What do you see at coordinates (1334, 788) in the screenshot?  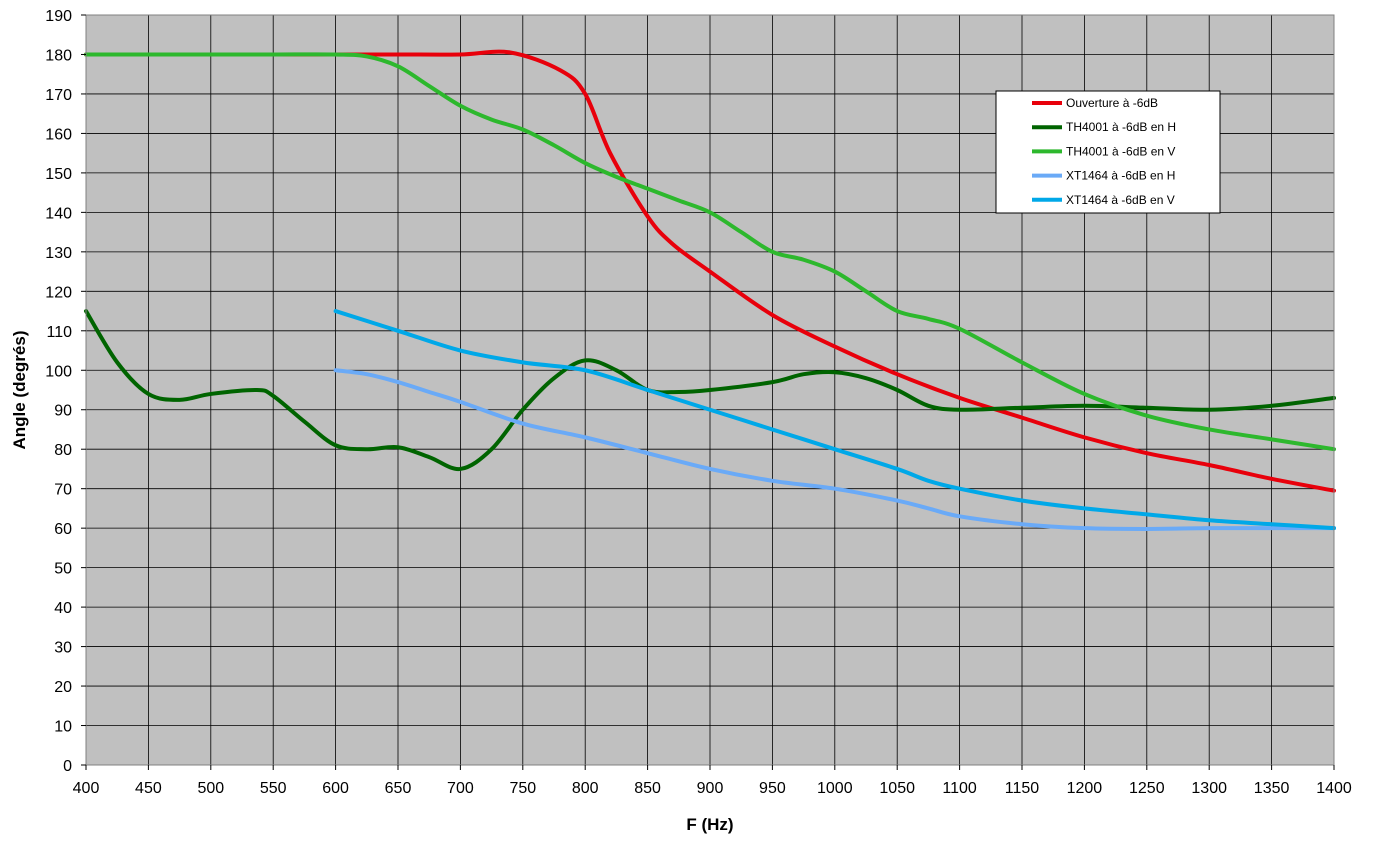 I see `x-tick-label: 1400` at bounding box center [1334, 788].